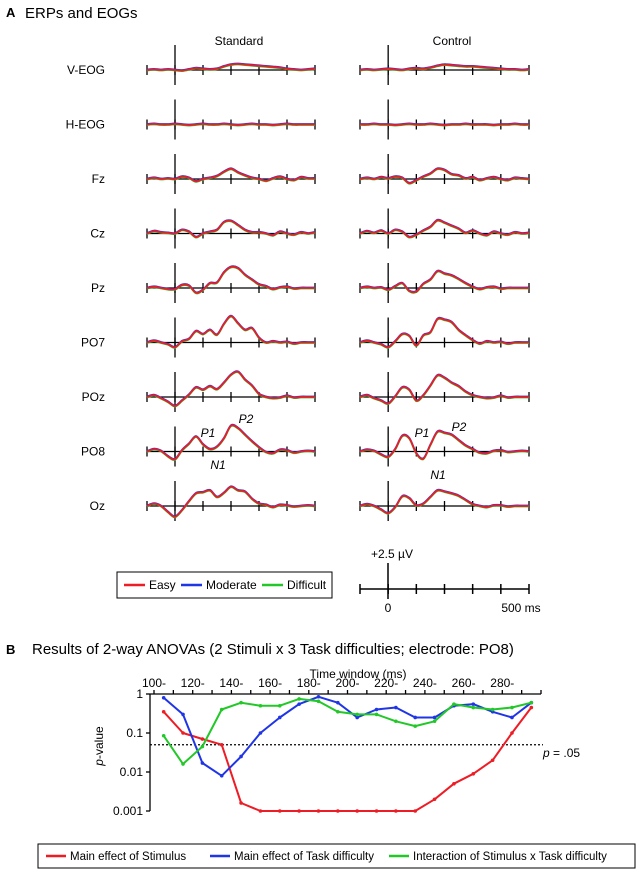  What do you see at coordinates (86, 288) in the screenshot?
I see `electrode-labels: V-EOG H-EOG Fz Cz Pz PO7 POz PO8 Oz` at bounding box center [86, 288].